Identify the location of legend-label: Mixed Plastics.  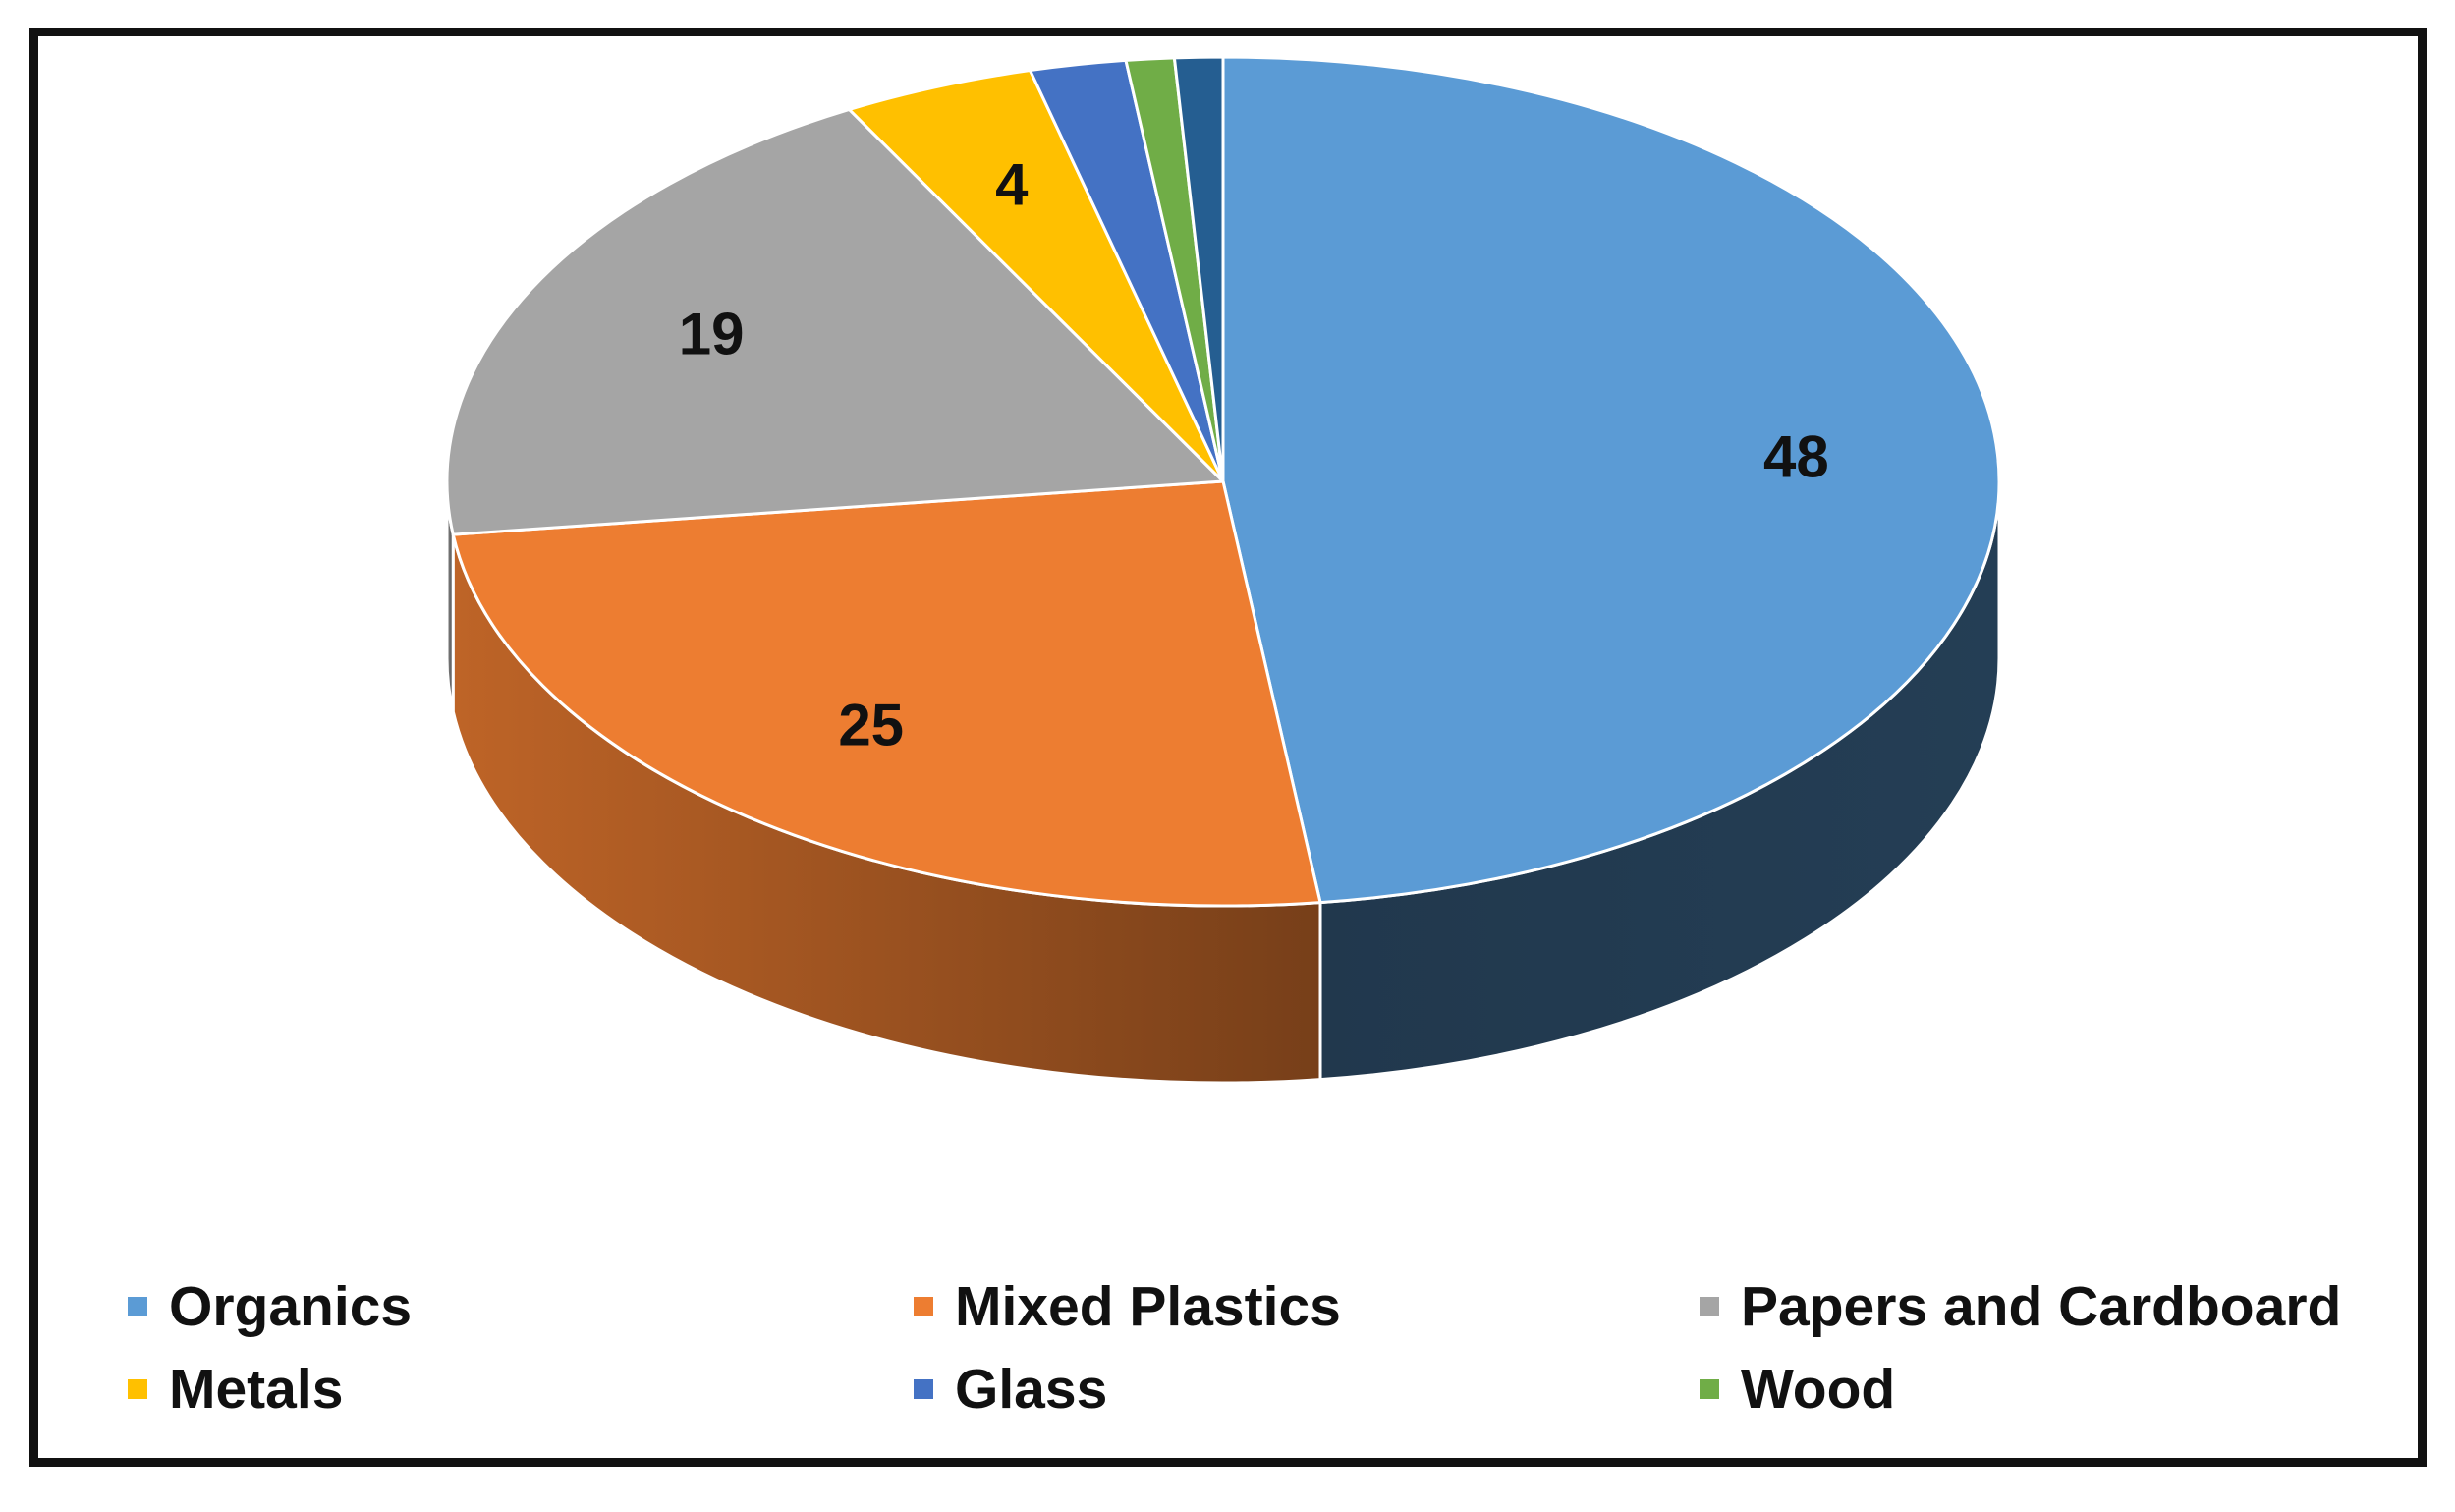
(1148, 1306).